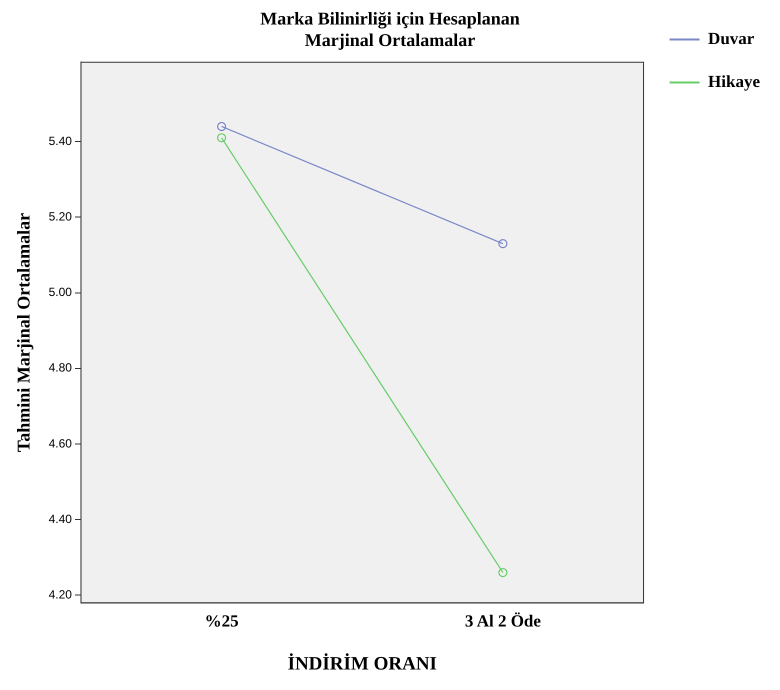 The height and width of the screenshot is (690, 780). What do you see at coordinates (731, 38) in the screenshot?
I see `legend-label: Duvar` at bounding box center [731, 38].